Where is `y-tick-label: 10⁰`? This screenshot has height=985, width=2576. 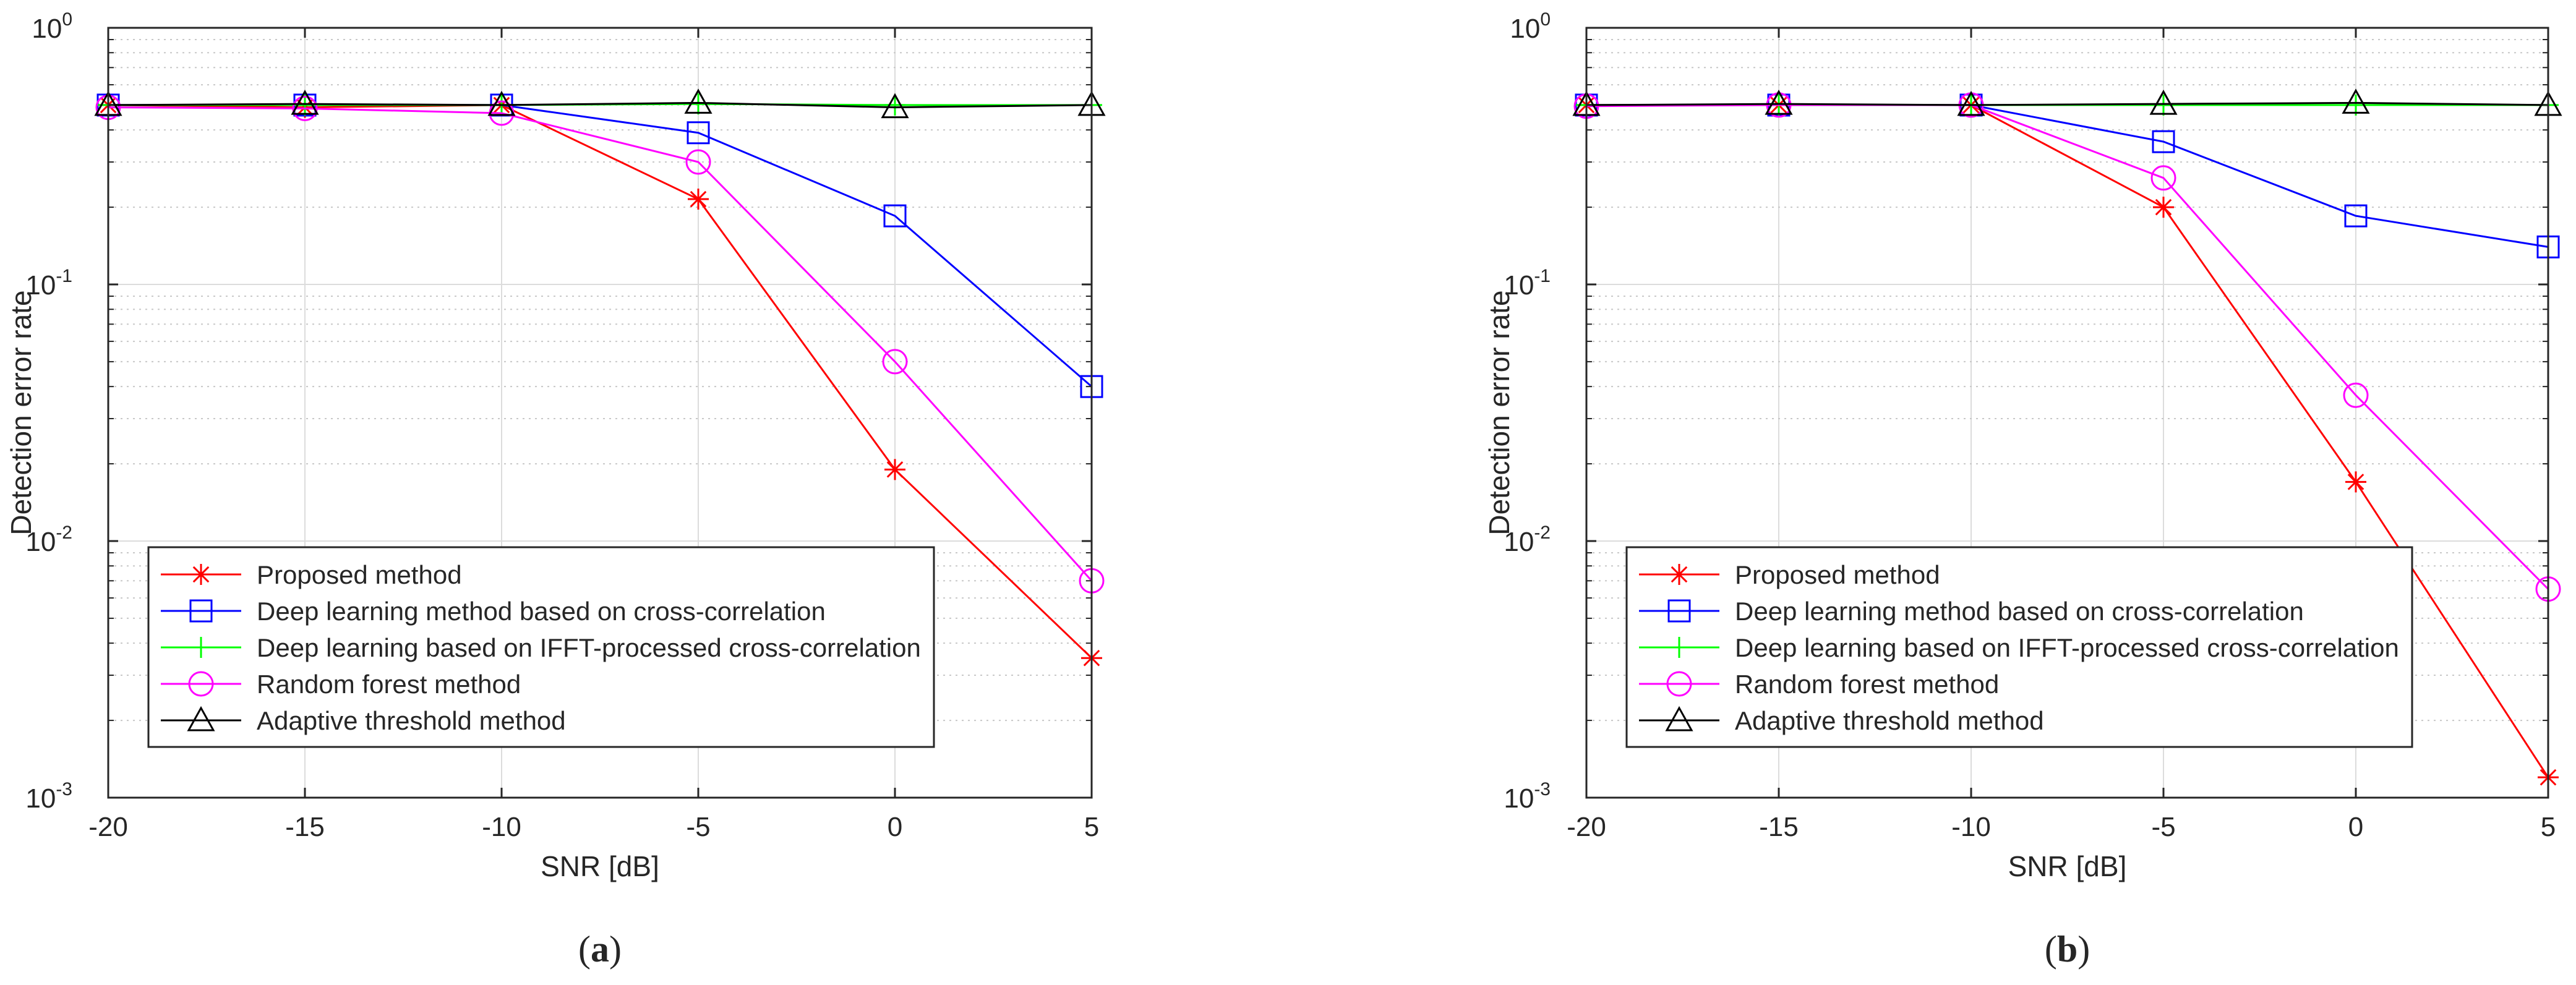
y-tick-label: 10⁰ is located at coordinates (1530, 26).